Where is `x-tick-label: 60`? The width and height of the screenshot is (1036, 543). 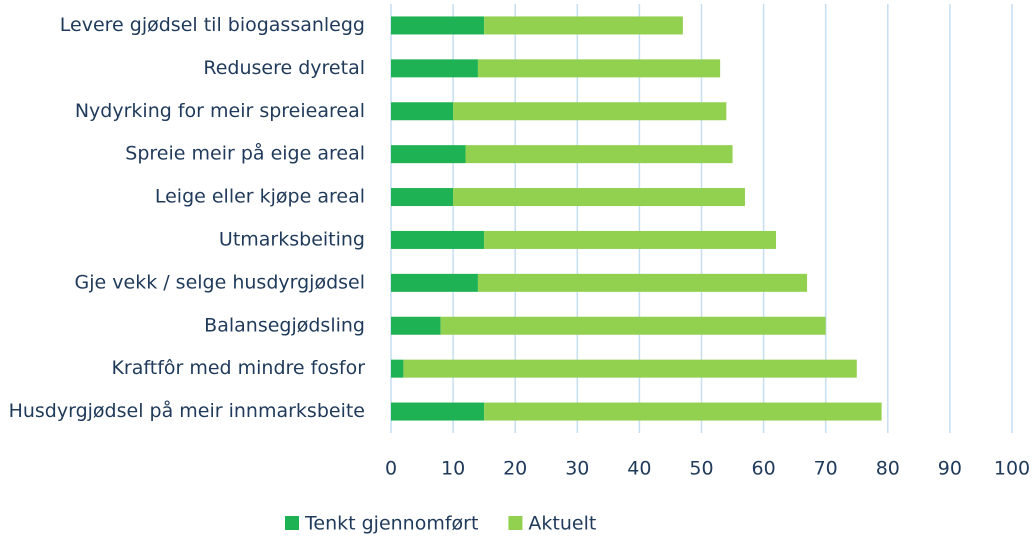 x-tick-label: 60 is located at coordinates (764, 469).